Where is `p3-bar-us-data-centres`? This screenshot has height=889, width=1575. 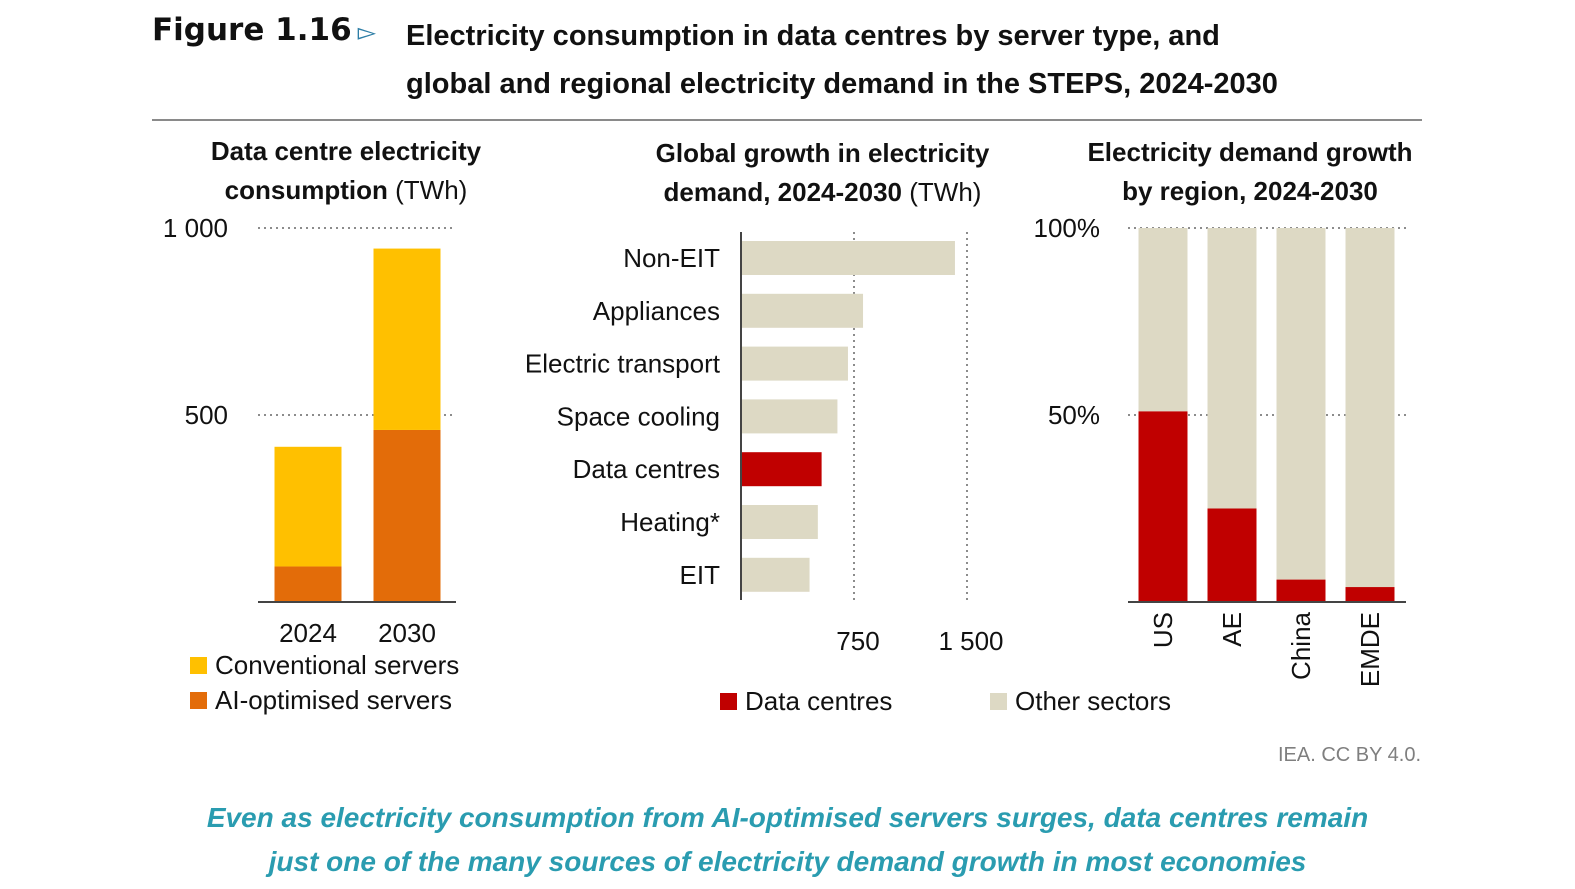
p3-bar-us-data-centres is located at coordinates (1163, 506).